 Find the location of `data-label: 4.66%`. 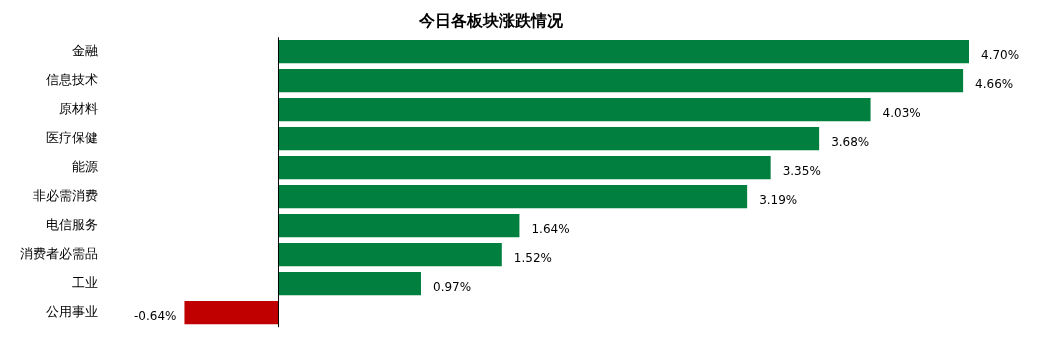

data-label: 4.66% is located at coordinates (994, 83).